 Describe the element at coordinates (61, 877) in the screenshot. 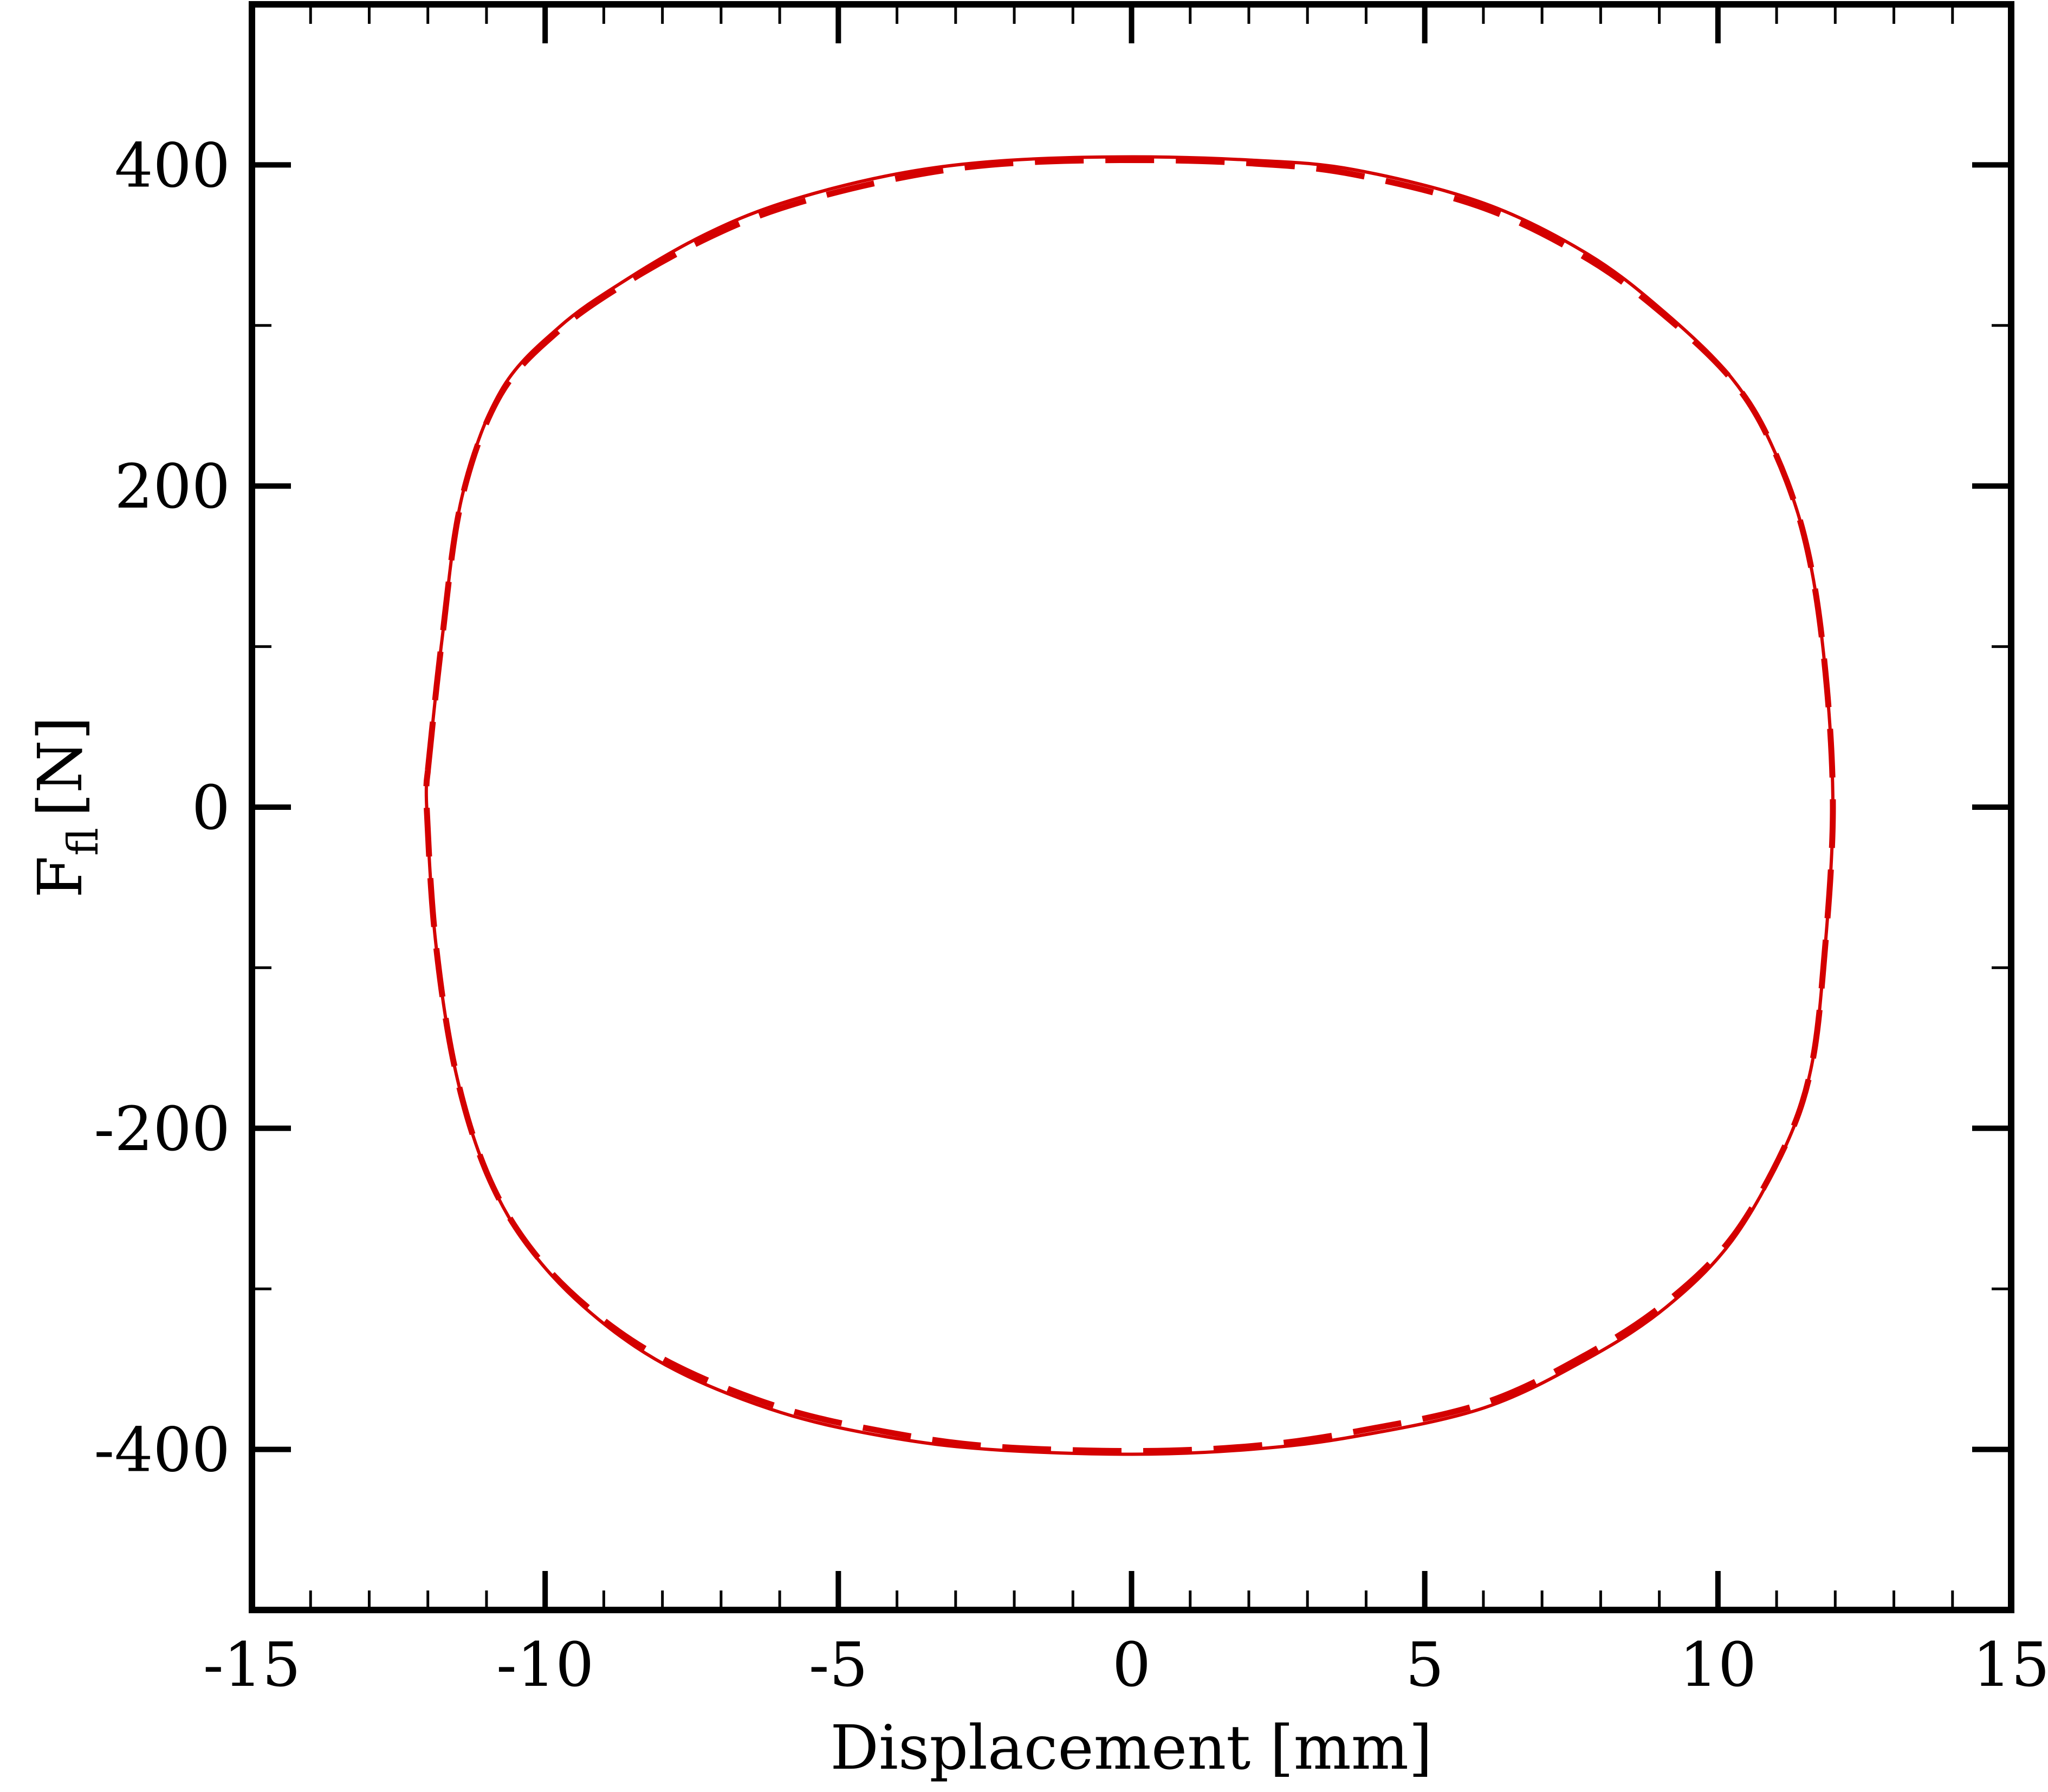

I see `y-label-main: F` at that location.